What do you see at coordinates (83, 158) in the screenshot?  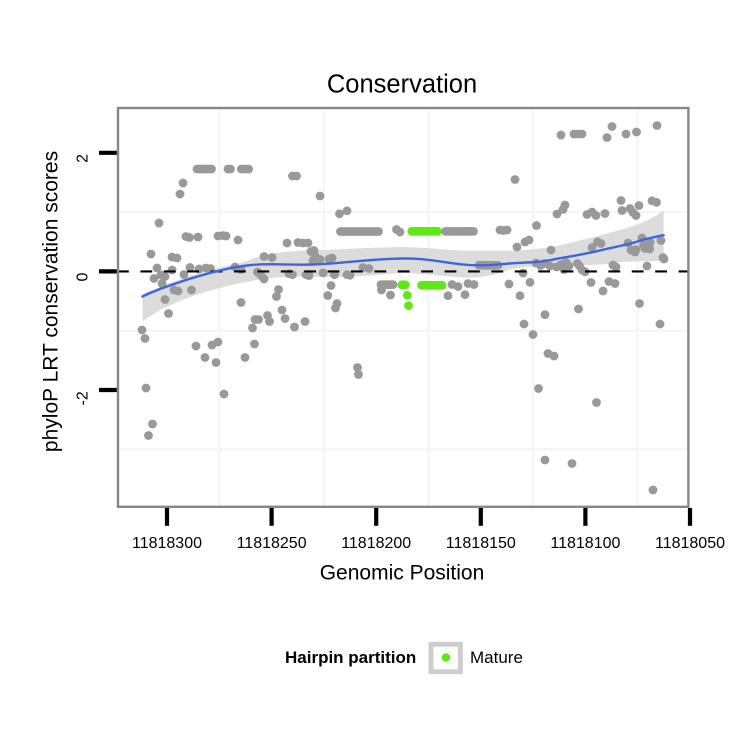 I see `svg-text: 2` at bounding box center [83, 158].